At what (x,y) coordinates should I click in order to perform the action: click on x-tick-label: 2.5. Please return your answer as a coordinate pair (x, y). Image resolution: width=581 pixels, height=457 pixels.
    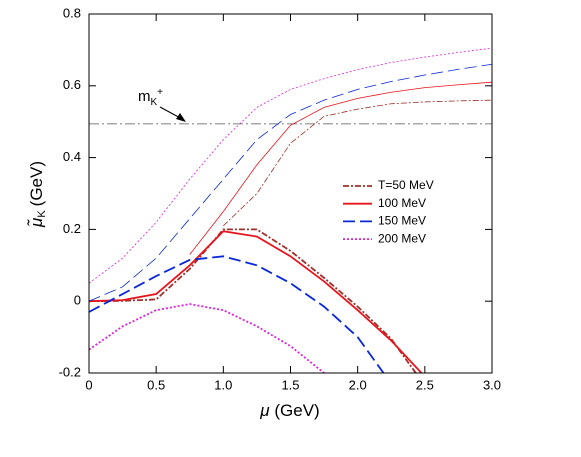
    Looking at the image, I should click on (425, 384).